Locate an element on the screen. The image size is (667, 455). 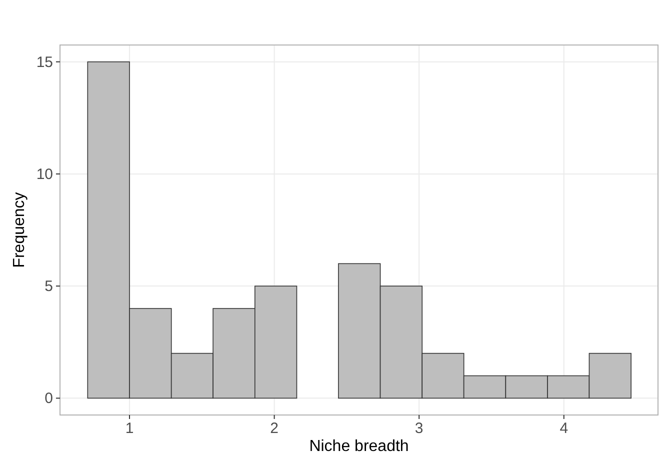
y-tick-label: 5 is located at coordinates (48, 287).